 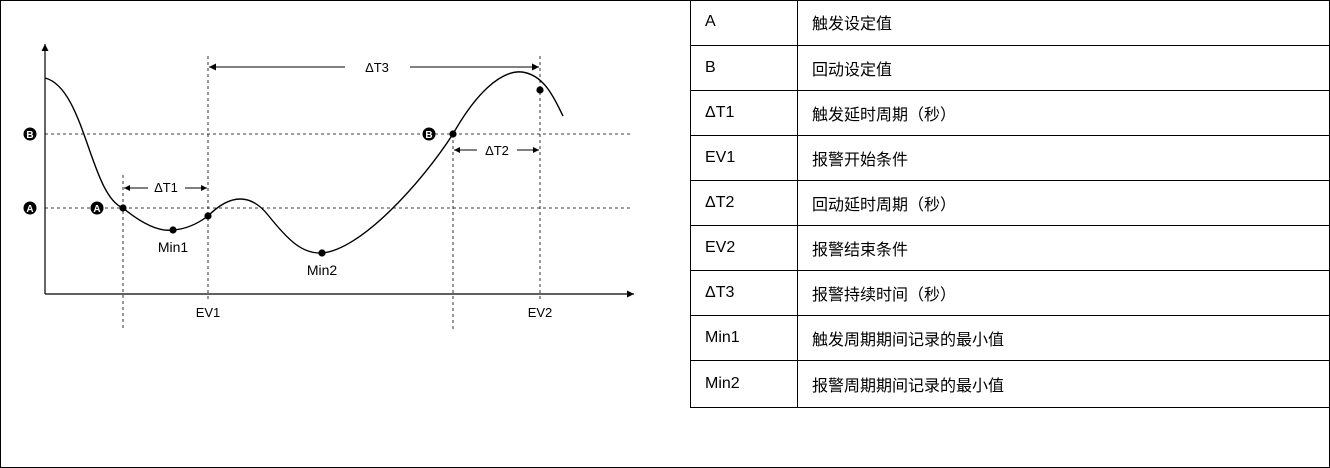 What do you see at coordinates (744, 293) in the screenshot?
I see `legend-symbol: ΔT3` at bounding box center [744, 293].